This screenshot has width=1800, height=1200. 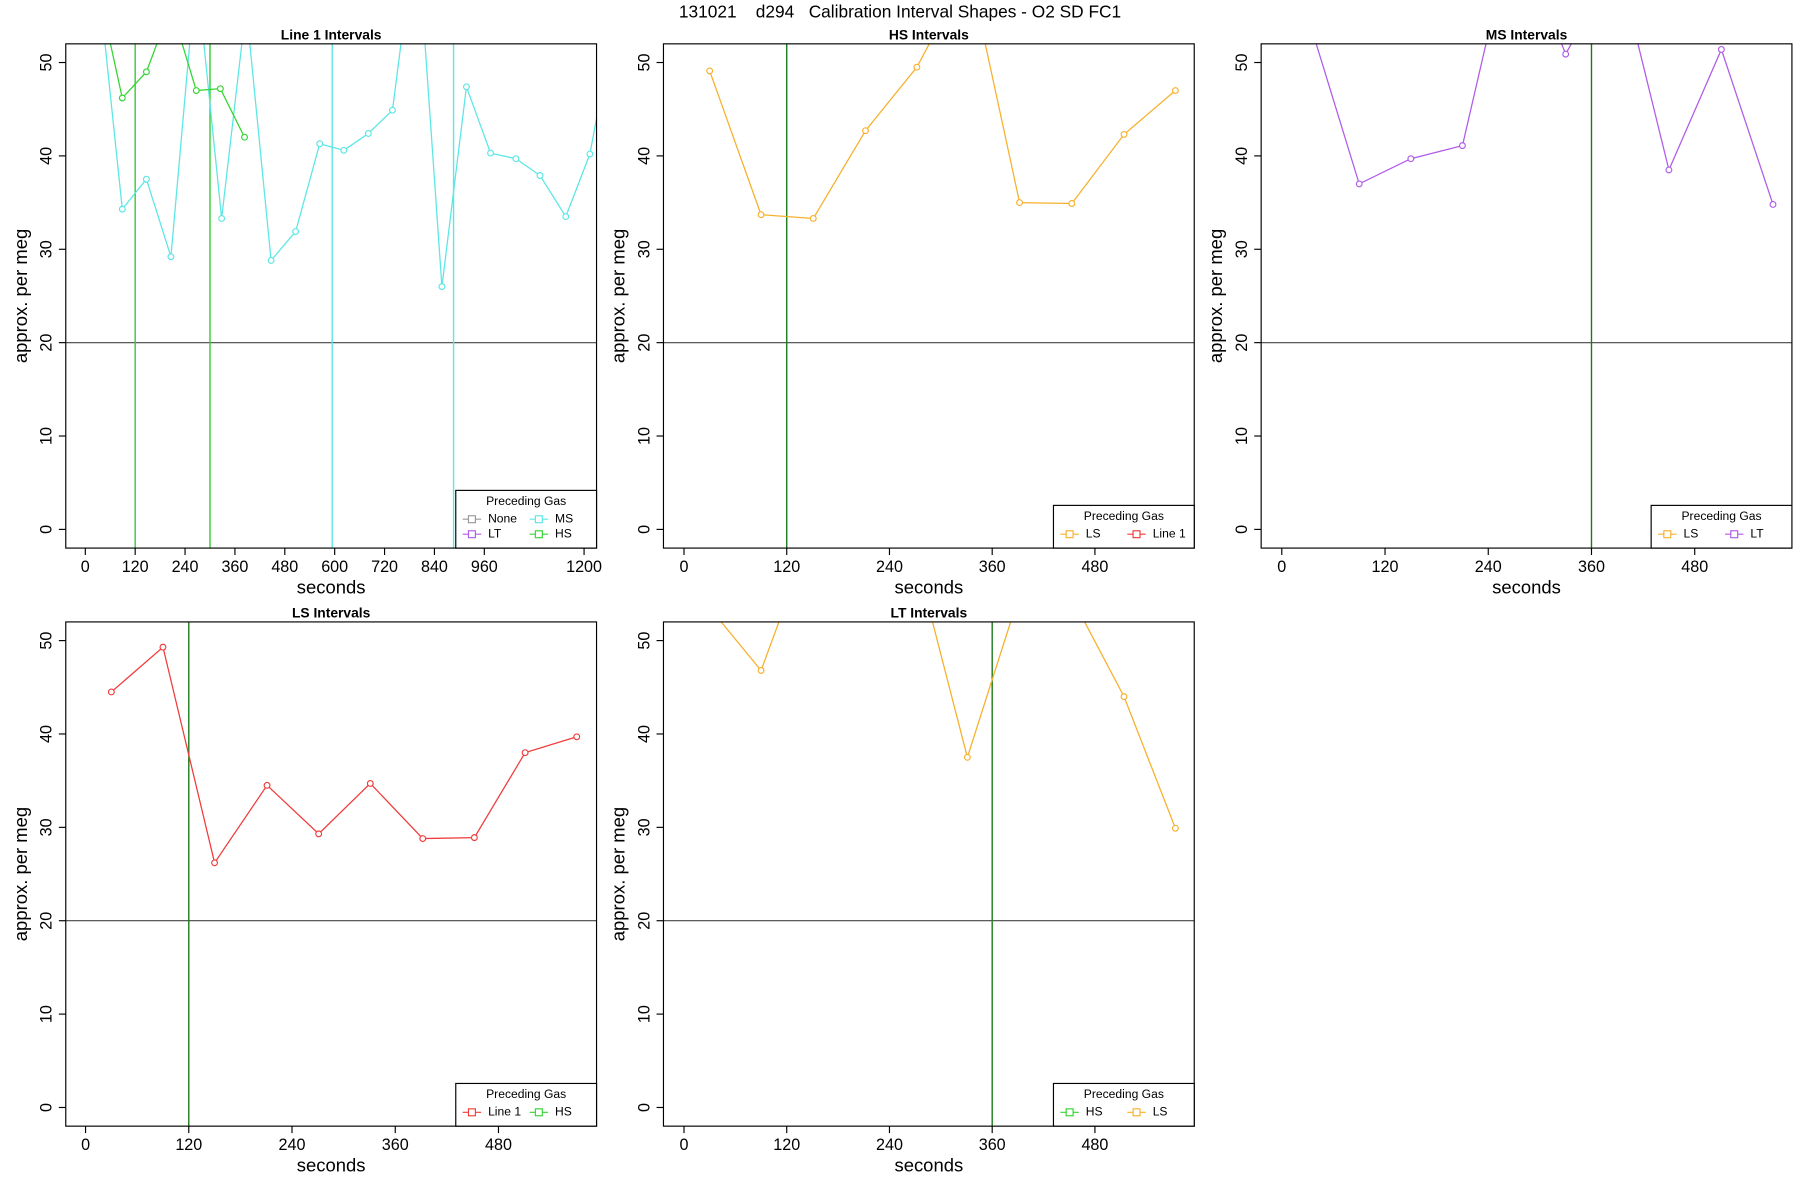 What do you see at coordinates (526, 1104) in the screenshot?
I see `legend: Preceding Gas Line 1 HS` at bounding box center [526, 1104].